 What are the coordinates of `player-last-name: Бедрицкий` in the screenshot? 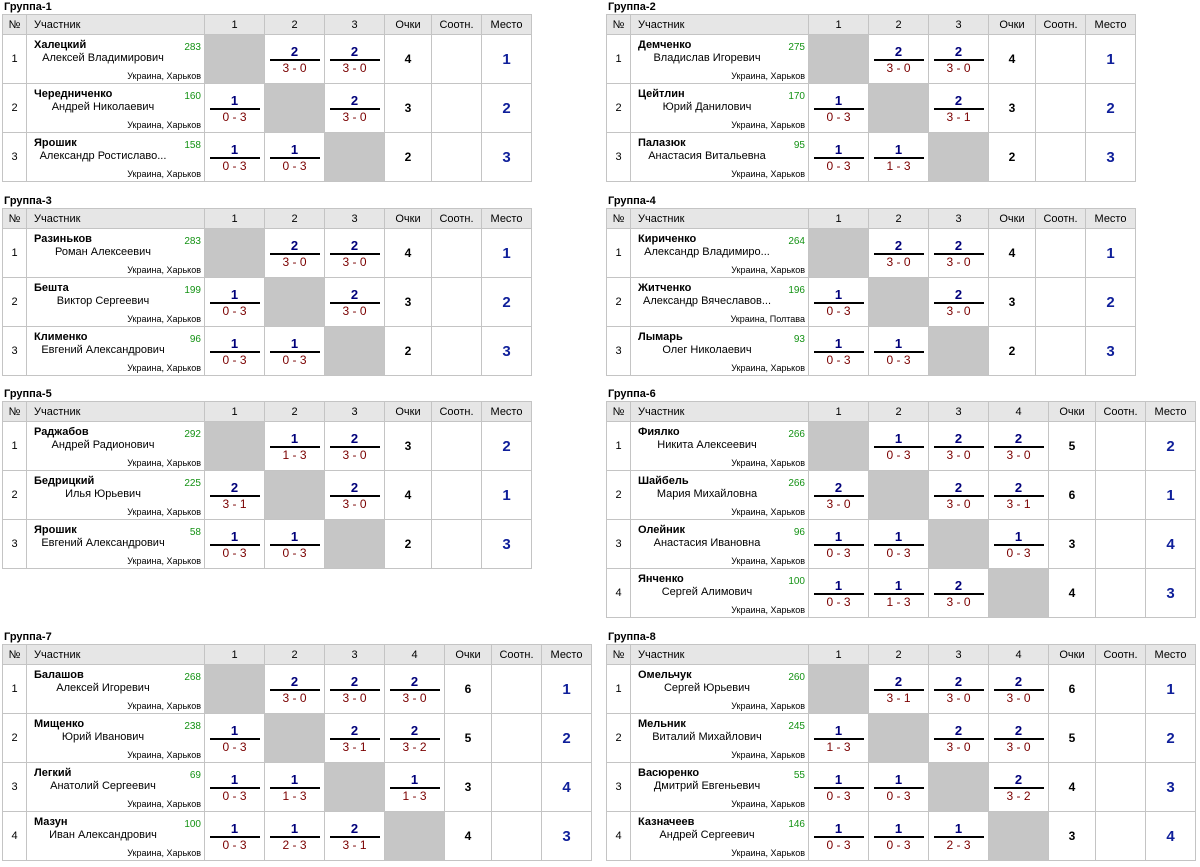 It's located at (64, 481).